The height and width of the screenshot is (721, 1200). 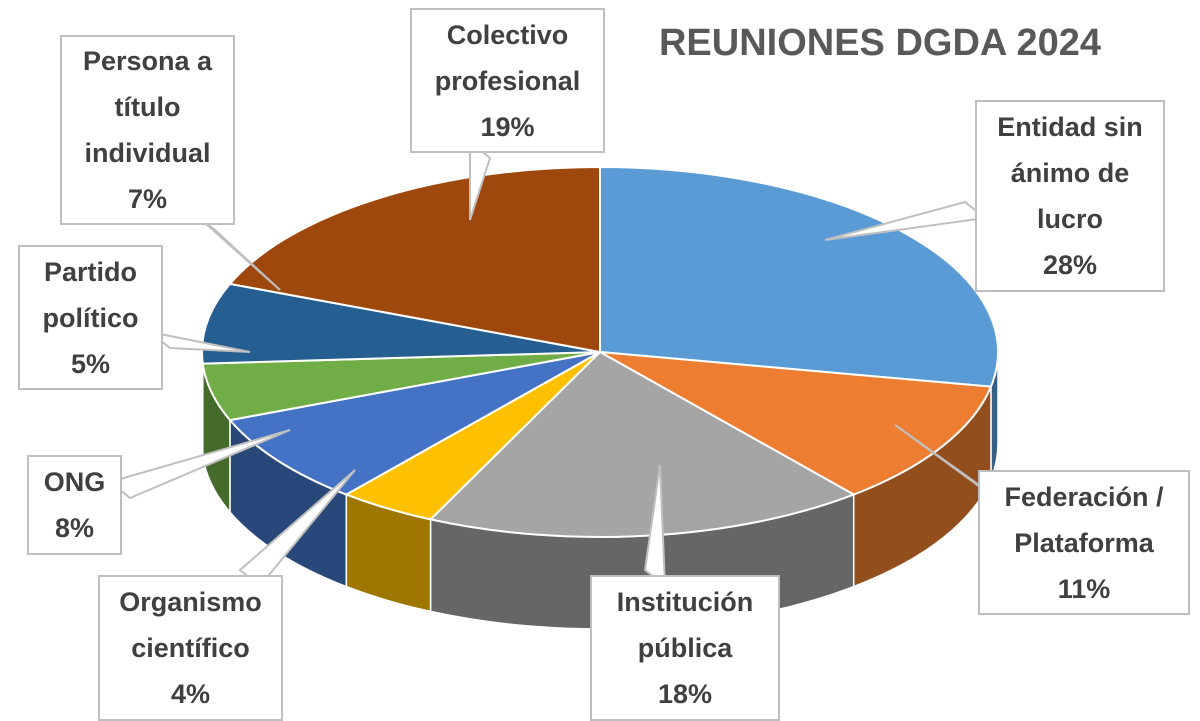 I want to click on data-label: ONG 8%, so click(x=74, y=505).